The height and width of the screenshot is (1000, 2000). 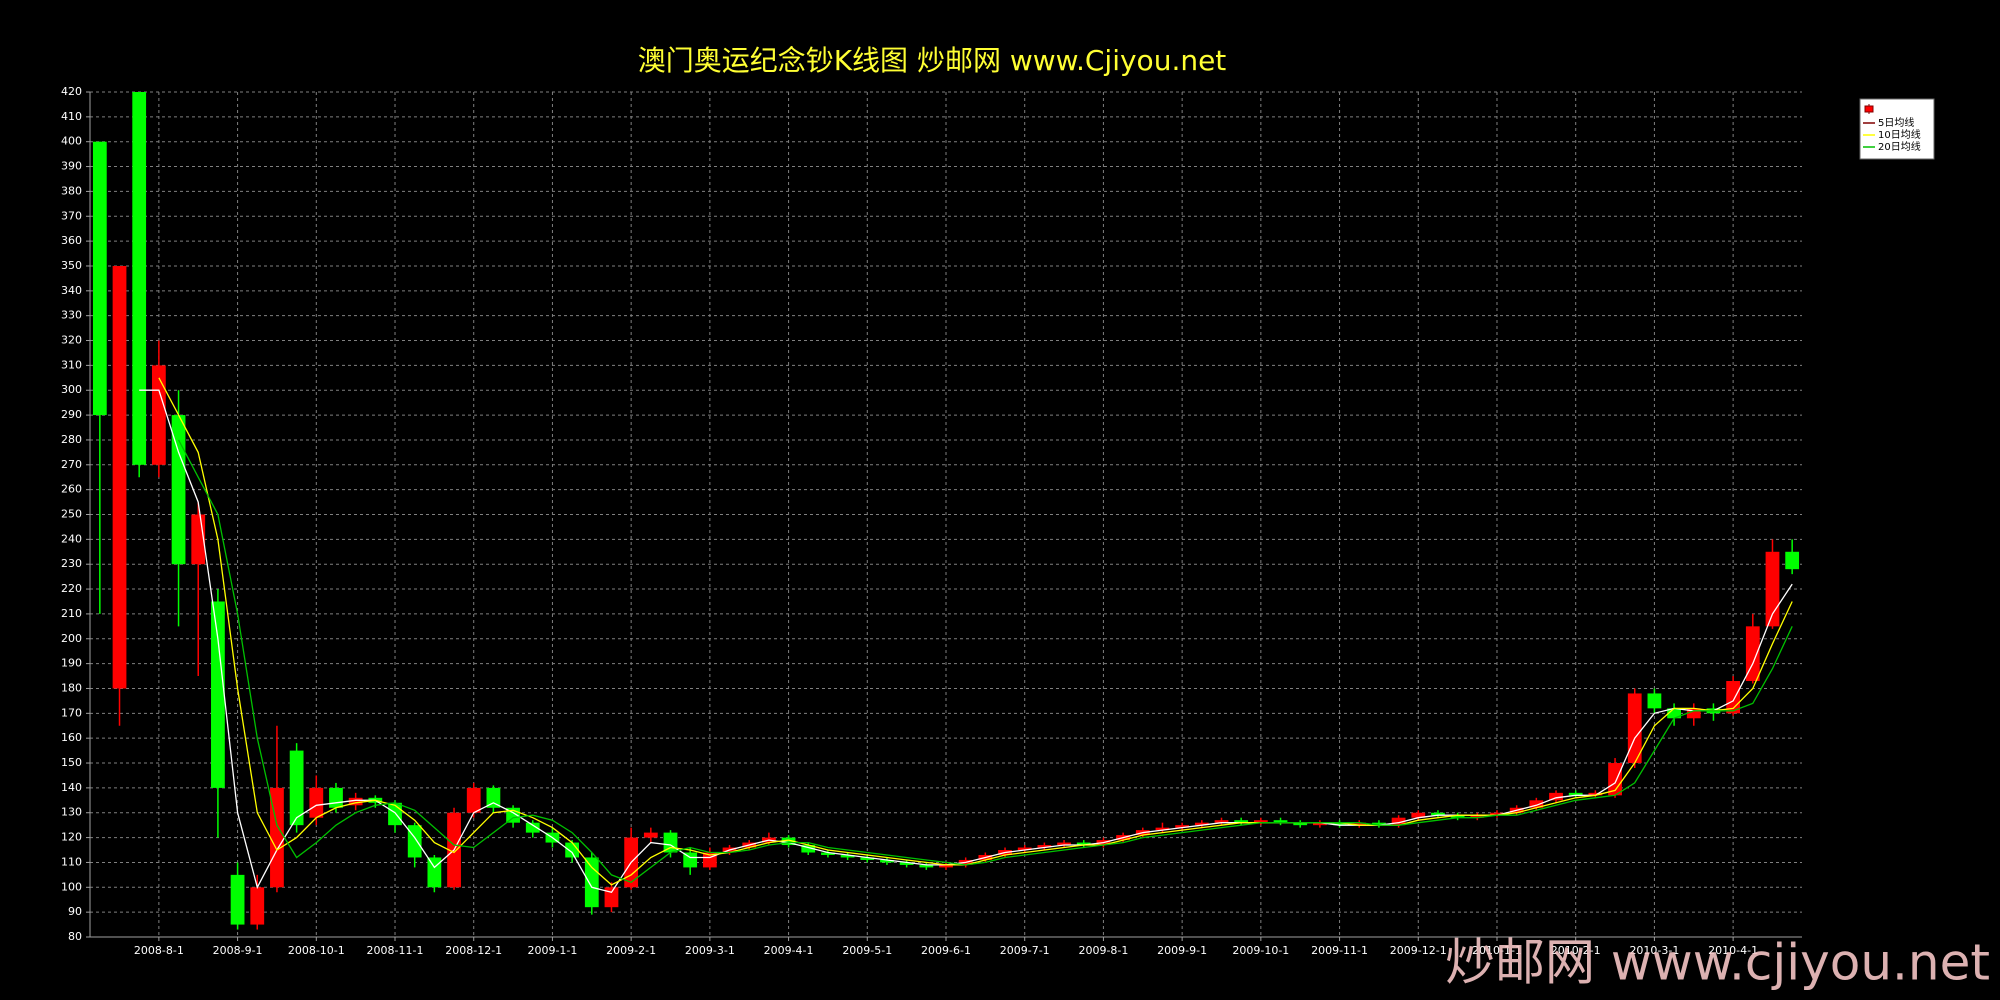 I want to click on y-tick-label: 380, so click(x=71, y=190).